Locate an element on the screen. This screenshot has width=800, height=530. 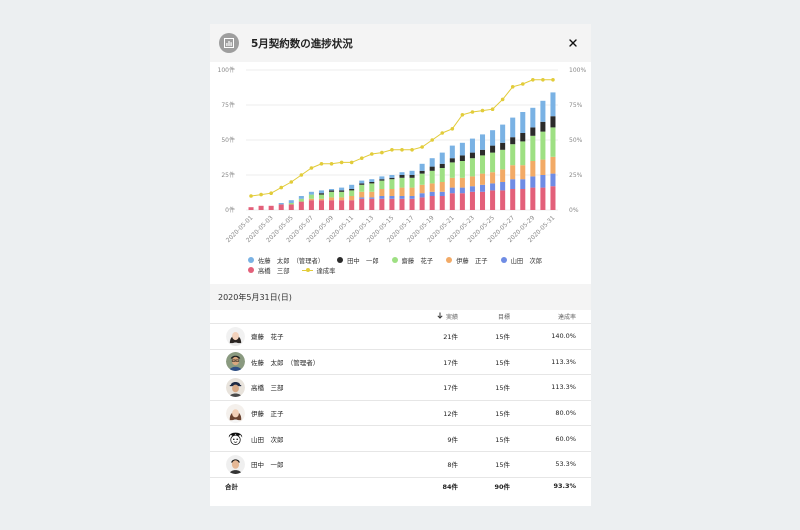
legend-item-saito: 齋藤 花子 is located at coordinates (412, 260).